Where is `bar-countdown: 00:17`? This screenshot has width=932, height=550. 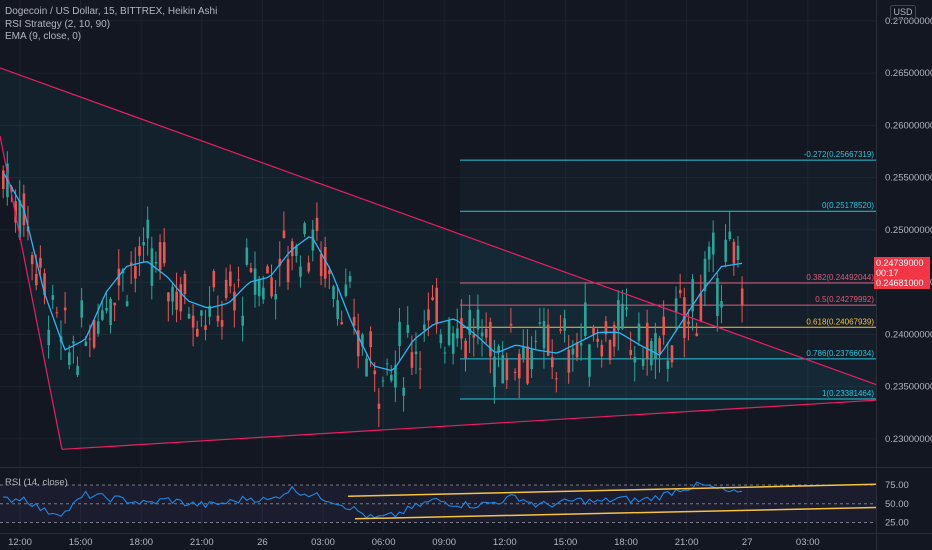
bar-countdown: 00:17 is located at coordinates (887, 273).